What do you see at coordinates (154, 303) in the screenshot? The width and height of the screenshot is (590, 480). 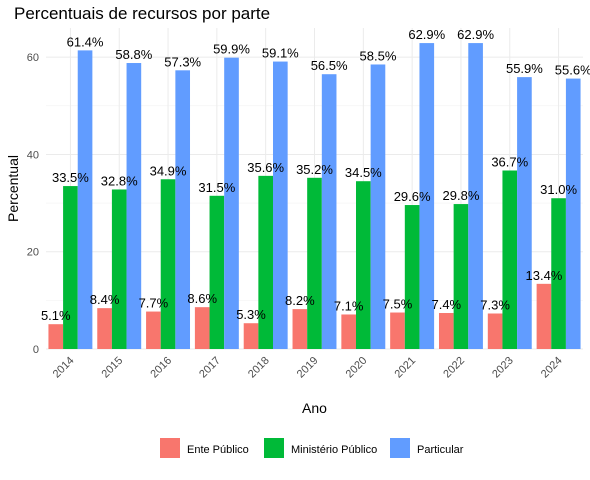 I see `data-label: 7.7%` at bounding box center [154, 303].